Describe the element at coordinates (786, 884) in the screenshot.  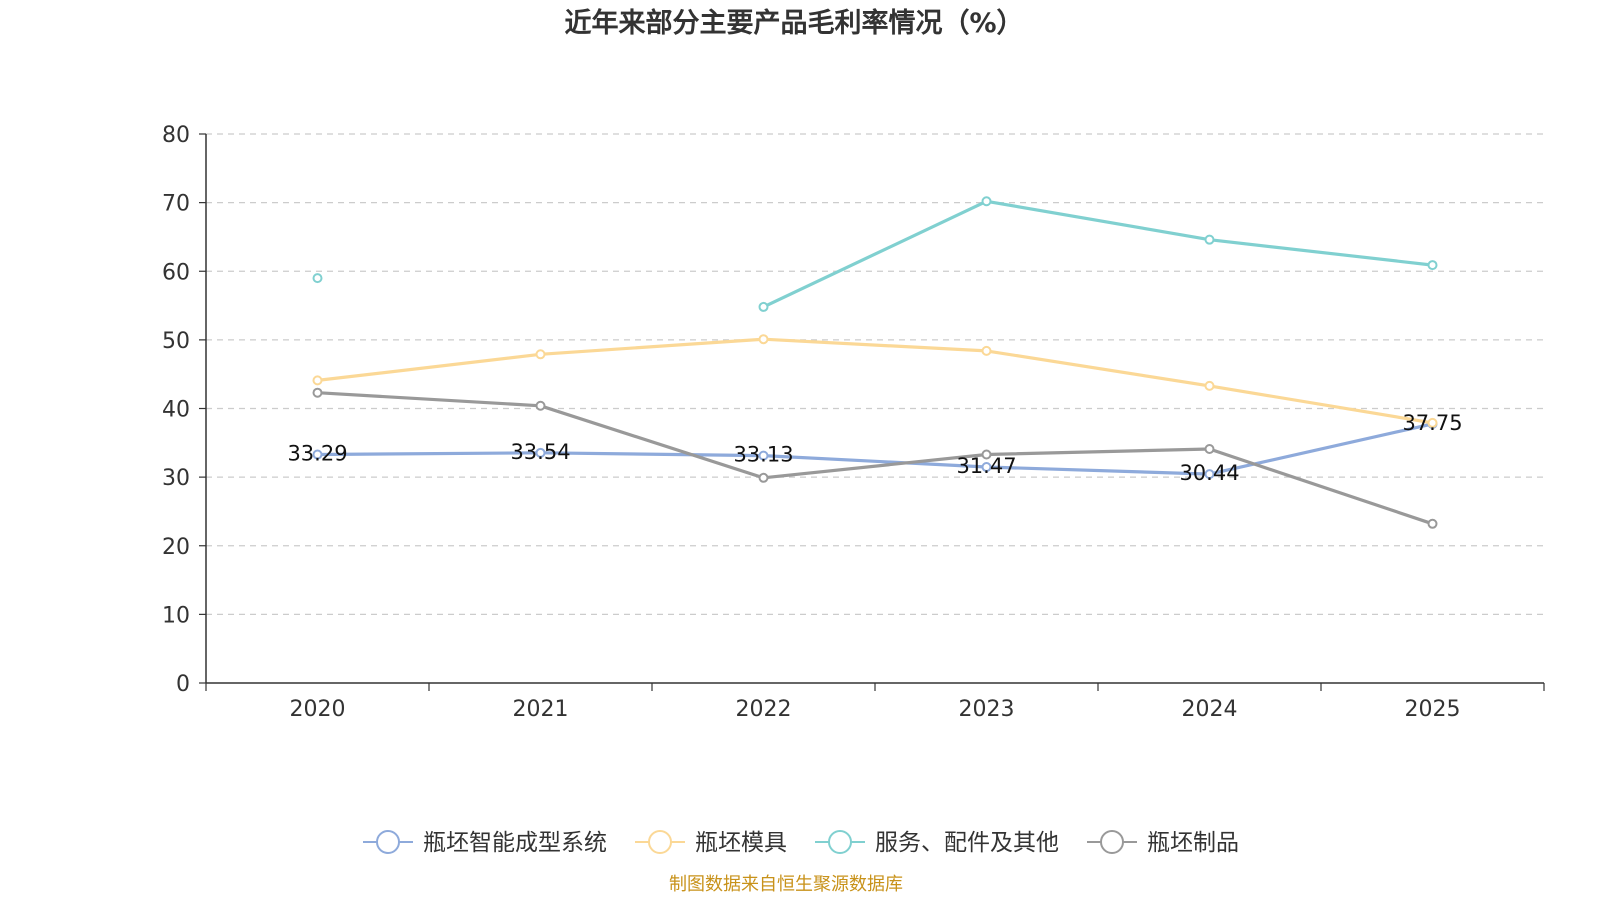
I see `source-note: 制图数据来自恒生聚源数据库` at that location.